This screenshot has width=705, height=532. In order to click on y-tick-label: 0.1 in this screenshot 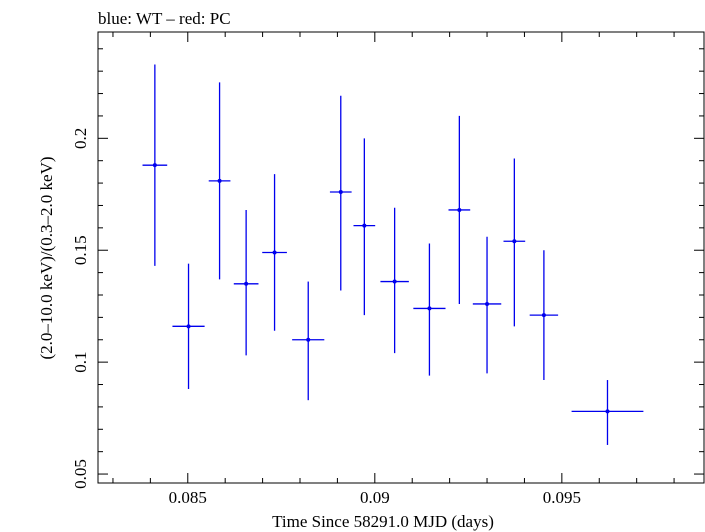, I will do `click(80, 362)`.